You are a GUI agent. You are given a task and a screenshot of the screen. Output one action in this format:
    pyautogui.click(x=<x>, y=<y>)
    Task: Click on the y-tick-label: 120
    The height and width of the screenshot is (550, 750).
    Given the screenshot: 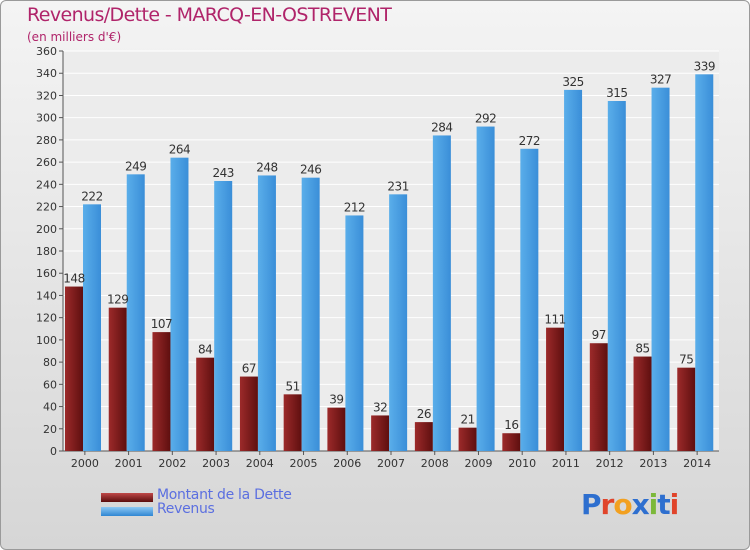 What is the action you would take?
    pyautogui.click(x=46, y=318)
    